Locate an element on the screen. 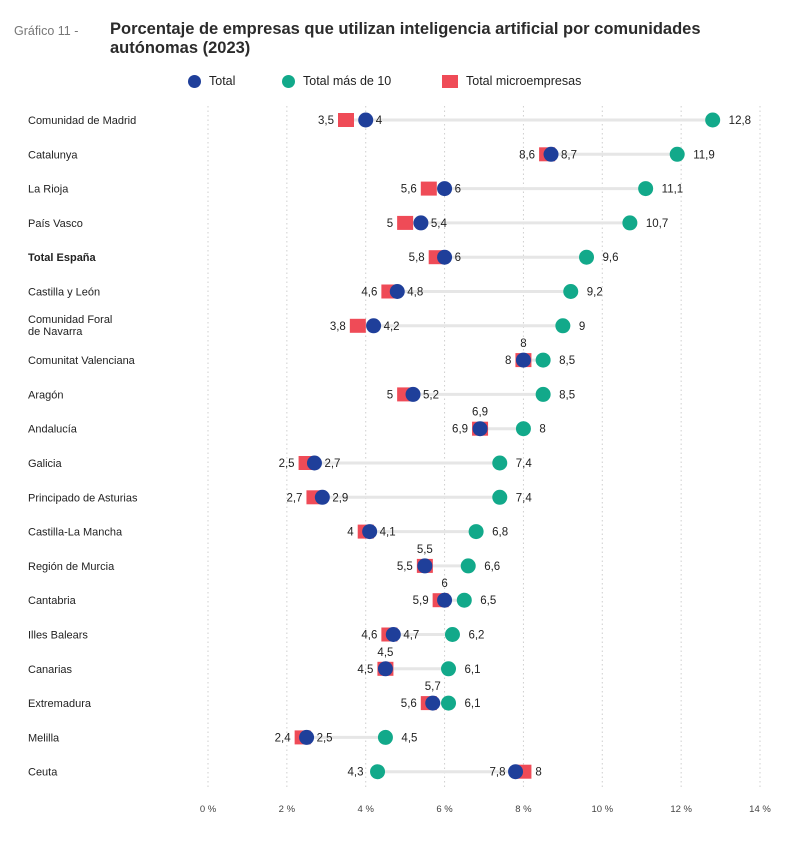 The width and height of the screenshot is (800, 846). category-label: Cantabria is located at coordinates (52, 601).